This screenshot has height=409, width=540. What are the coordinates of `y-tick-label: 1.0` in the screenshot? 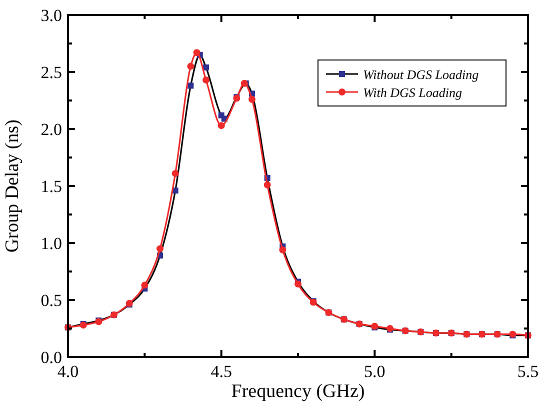 It's located at (51, 243).